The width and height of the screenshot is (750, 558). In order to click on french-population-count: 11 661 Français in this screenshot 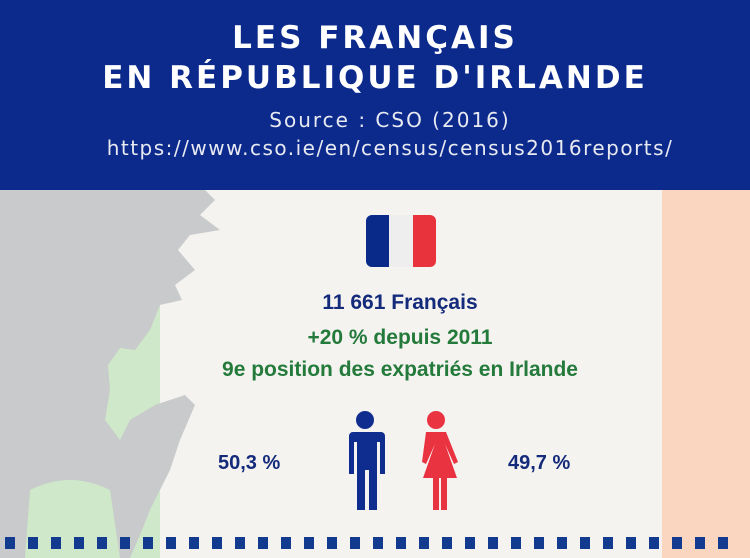, I will do `click(400, 302)`.